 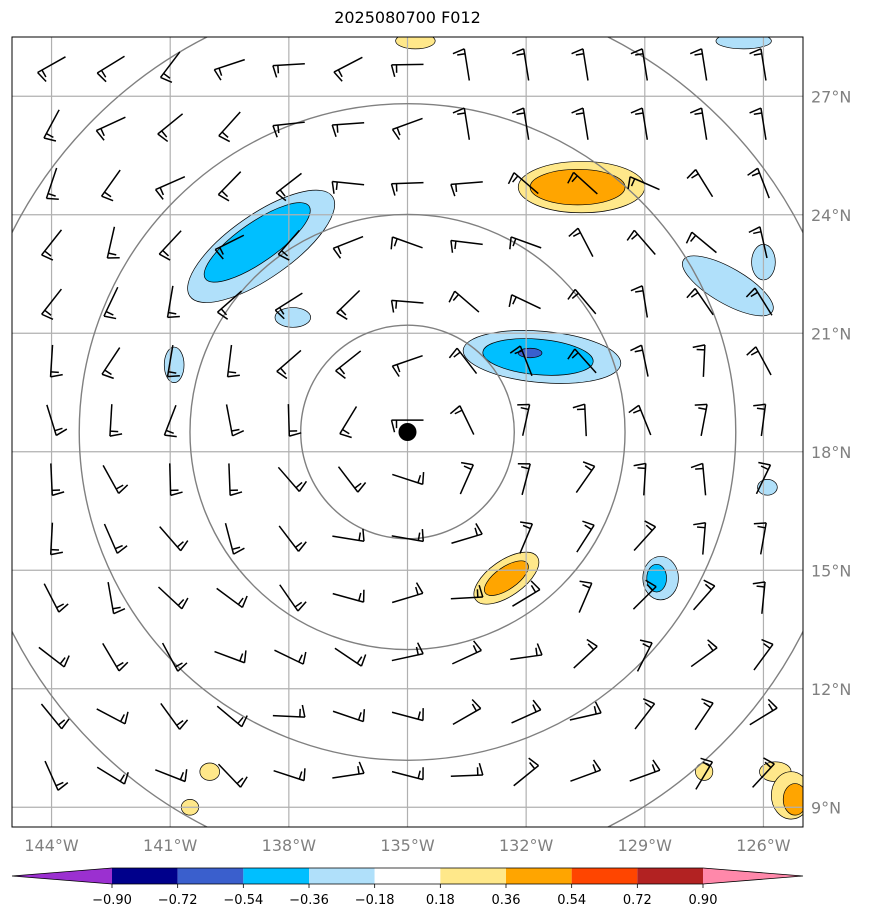 What do you see at coordinates (831, 215) in the screenshot?
I see `lat-tick-label: 24°N` at bounding box center [831, 215].